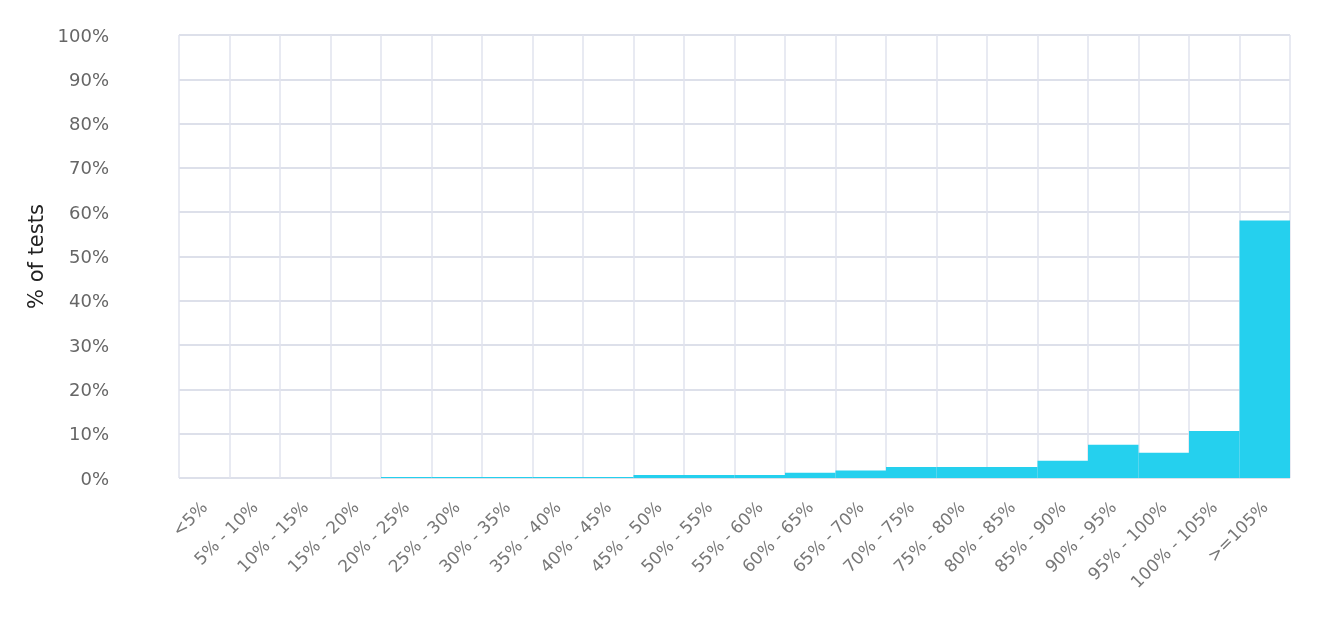 This screenshot has width=1336, height=628. Describe the element at coordinates (88, 345) in the screenshot. I see `y-tick-label: 30%` at that location.